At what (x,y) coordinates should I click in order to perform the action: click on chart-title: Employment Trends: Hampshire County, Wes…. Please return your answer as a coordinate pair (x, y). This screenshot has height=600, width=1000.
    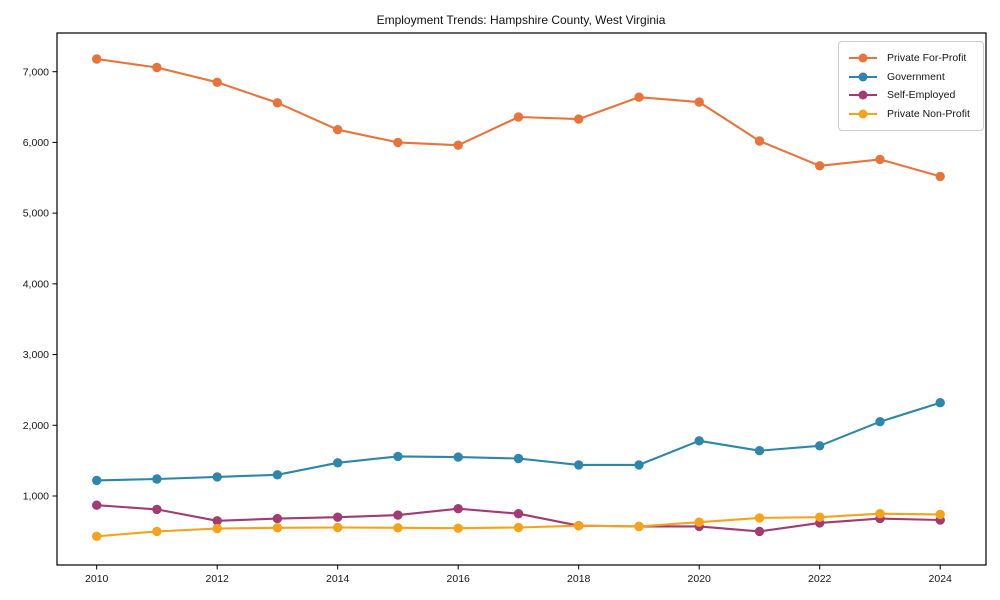
    Looking at the image, I should click on (521, 20).